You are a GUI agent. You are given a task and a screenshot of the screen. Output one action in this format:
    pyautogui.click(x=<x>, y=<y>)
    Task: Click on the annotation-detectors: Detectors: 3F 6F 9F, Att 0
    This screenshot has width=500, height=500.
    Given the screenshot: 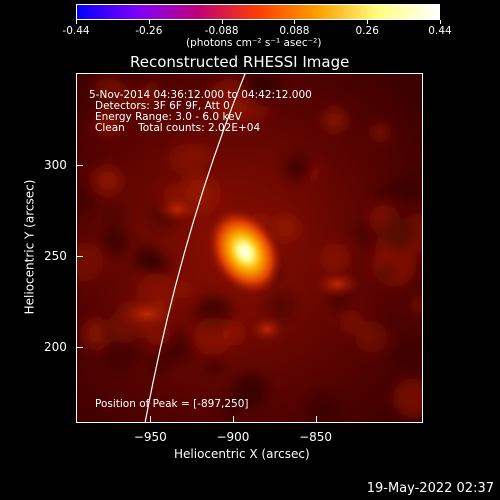 What is the action you would take?
    pyautogui.click(x=162, y=106)
    